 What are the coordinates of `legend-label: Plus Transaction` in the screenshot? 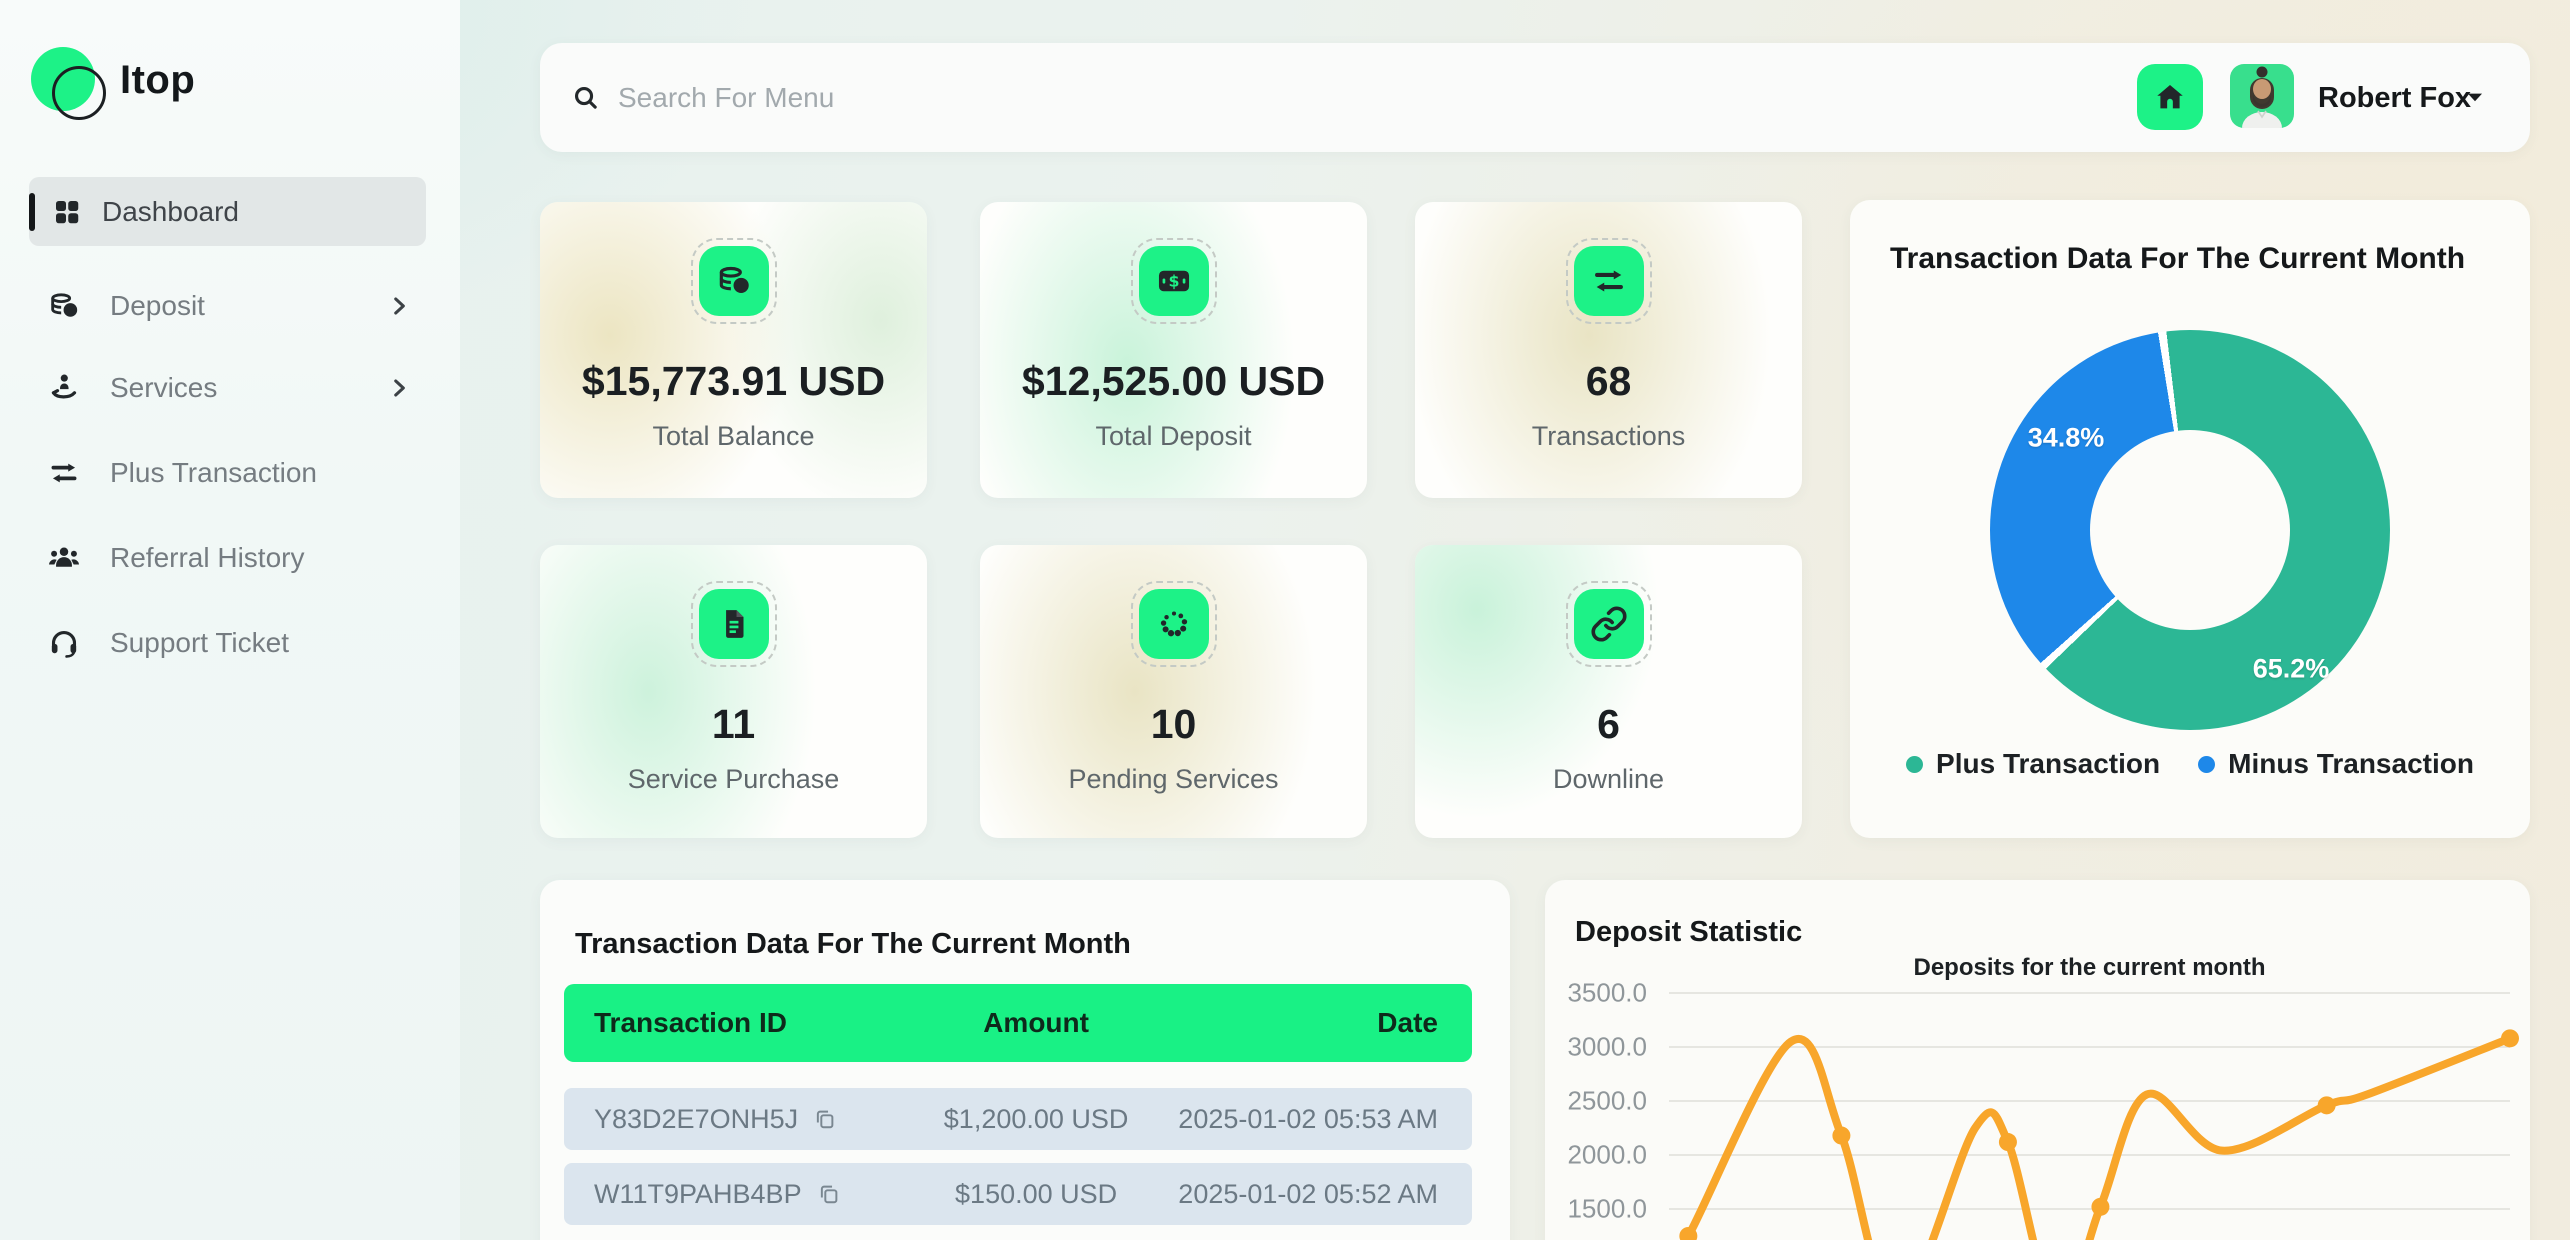 It's located at (2048, 763).